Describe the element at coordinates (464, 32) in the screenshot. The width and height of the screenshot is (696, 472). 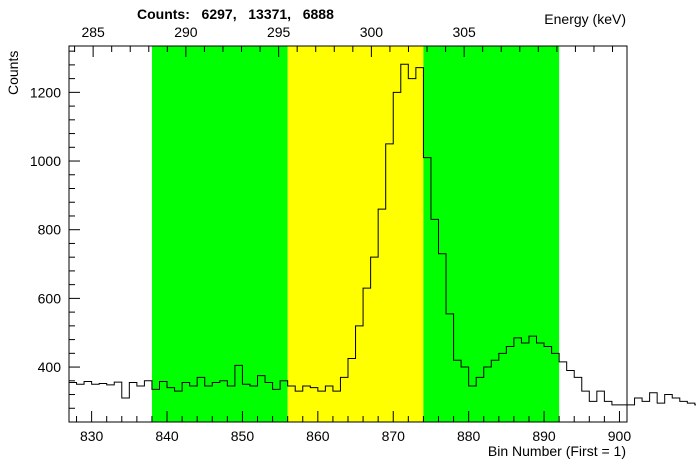
I see `top-tick-label: 305` at that location.